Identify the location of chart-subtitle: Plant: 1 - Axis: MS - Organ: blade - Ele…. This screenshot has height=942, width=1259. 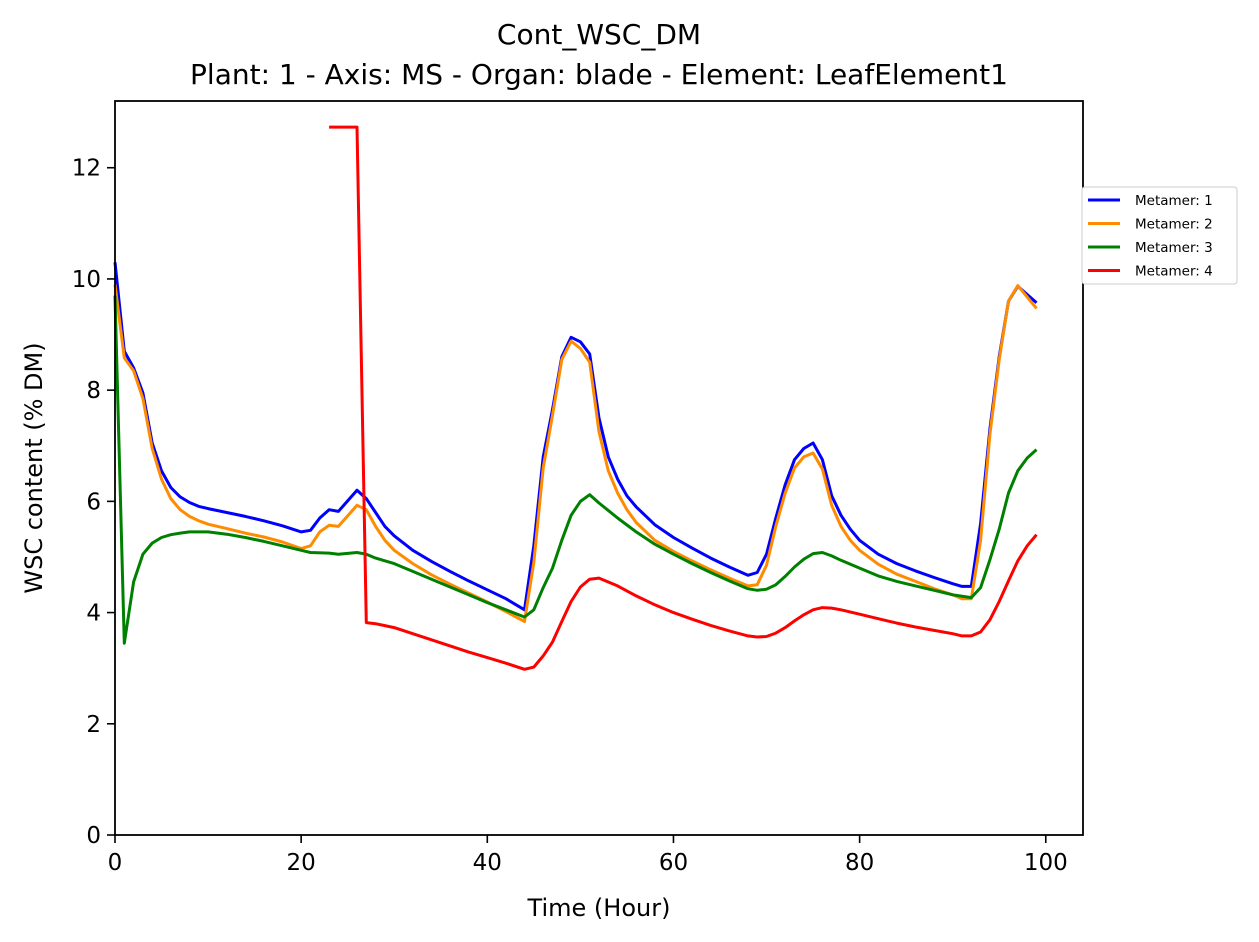
(599, 74).